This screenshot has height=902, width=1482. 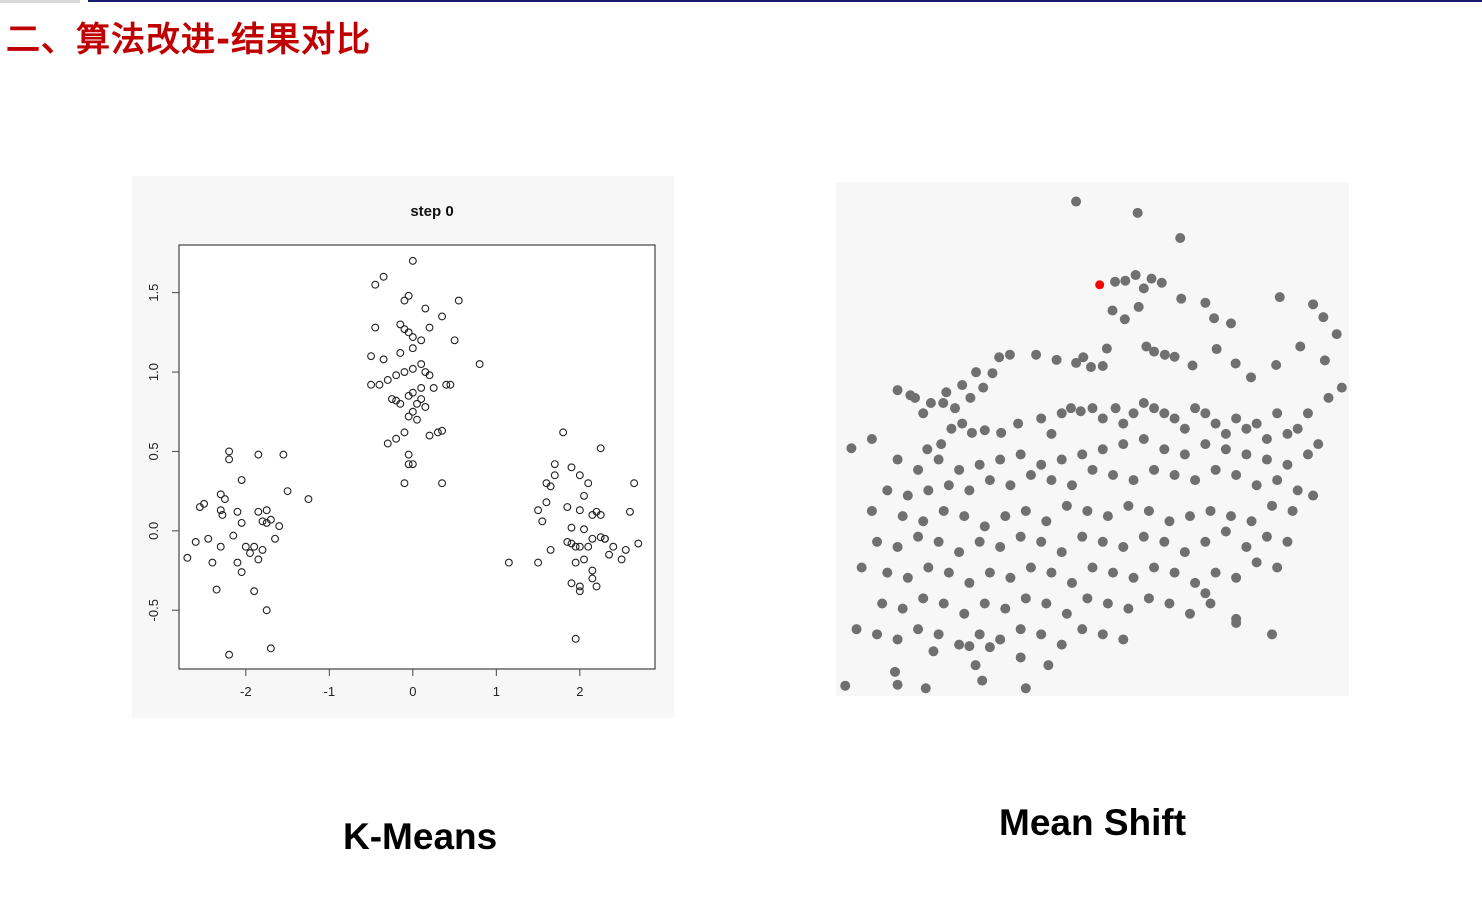 I want to click on slide-title: 二、算法改进-结果对比, so click(x=189, y=40).